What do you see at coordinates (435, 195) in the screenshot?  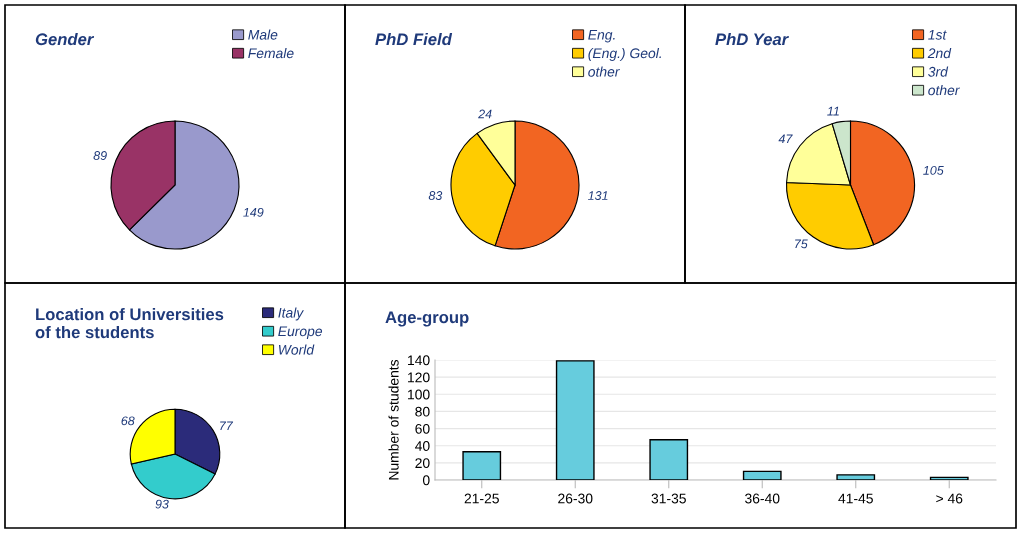 I see `data-label: 83` at bounding box center [435, 195].